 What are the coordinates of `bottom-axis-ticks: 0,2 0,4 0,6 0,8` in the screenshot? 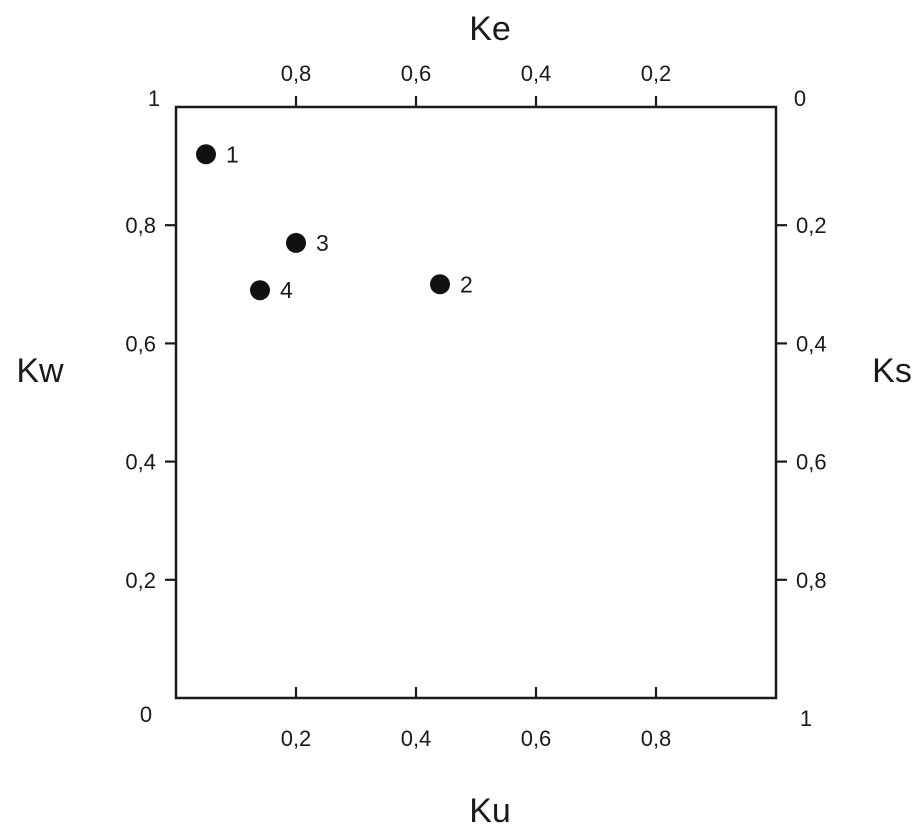 It's located at (476, 719).